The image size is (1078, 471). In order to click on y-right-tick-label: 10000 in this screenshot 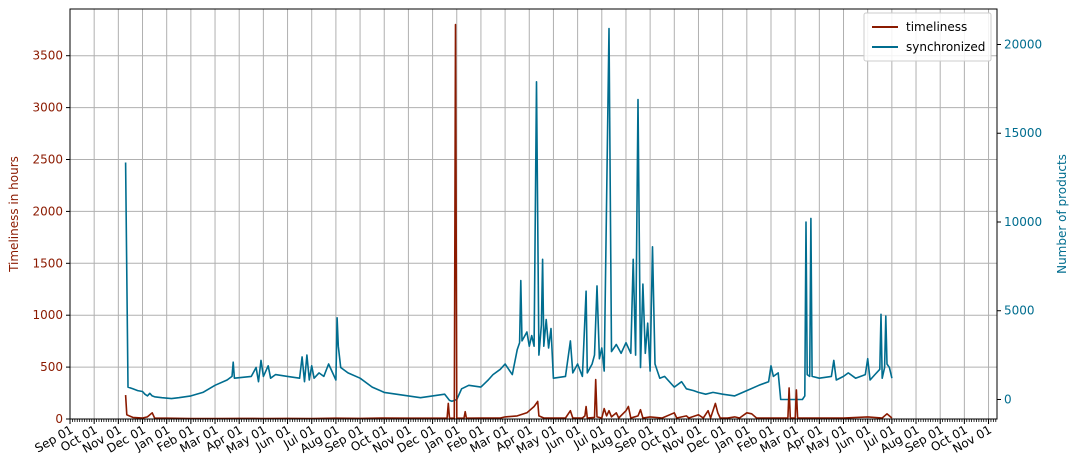, I will do `click(1023, 222)`.